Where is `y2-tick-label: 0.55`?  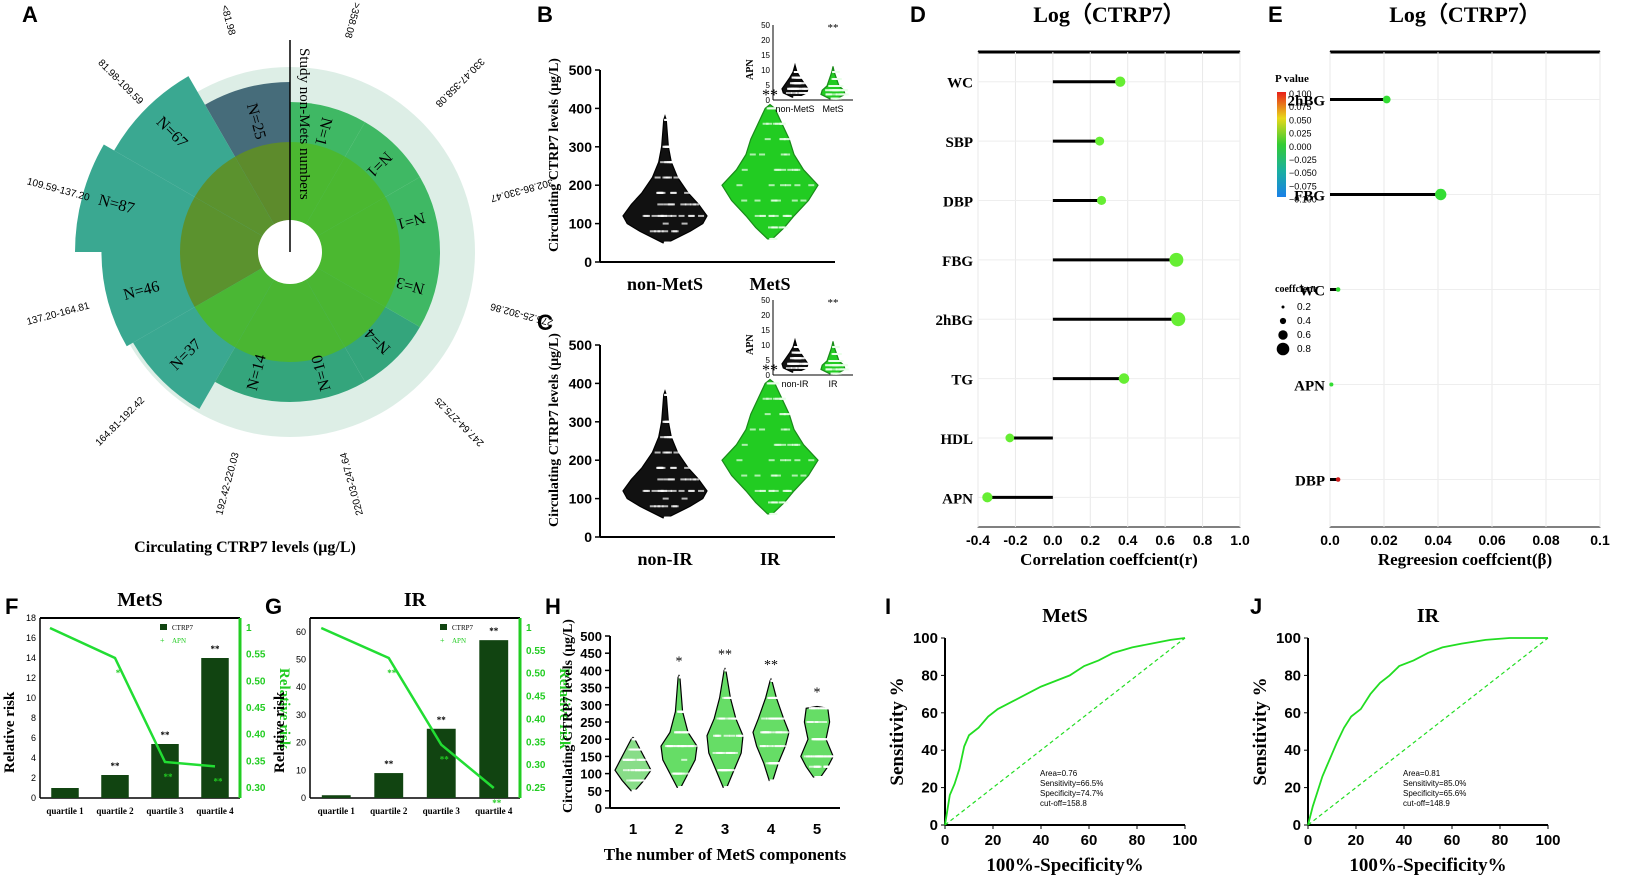
y2-tick-label: 0.55 is located at coordinates (536, 651).